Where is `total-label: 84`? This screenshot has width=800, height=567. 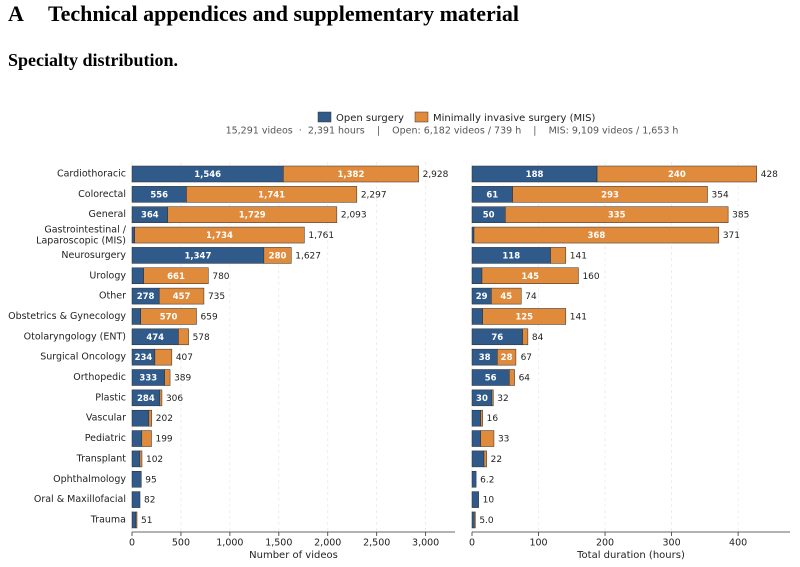
total-label: 84 is located at coordinates (538, 338).